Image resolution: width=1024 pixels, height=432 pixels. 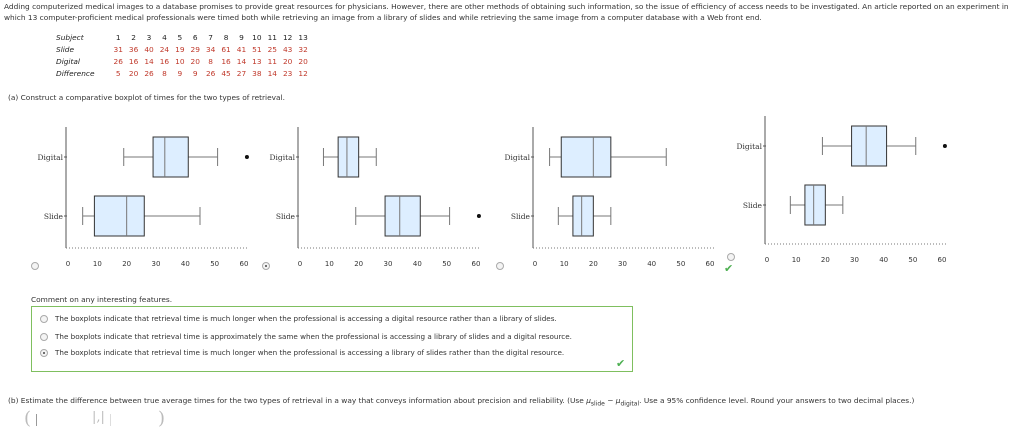 I want to click on table-cell: 32, so click(x=303, y=49).